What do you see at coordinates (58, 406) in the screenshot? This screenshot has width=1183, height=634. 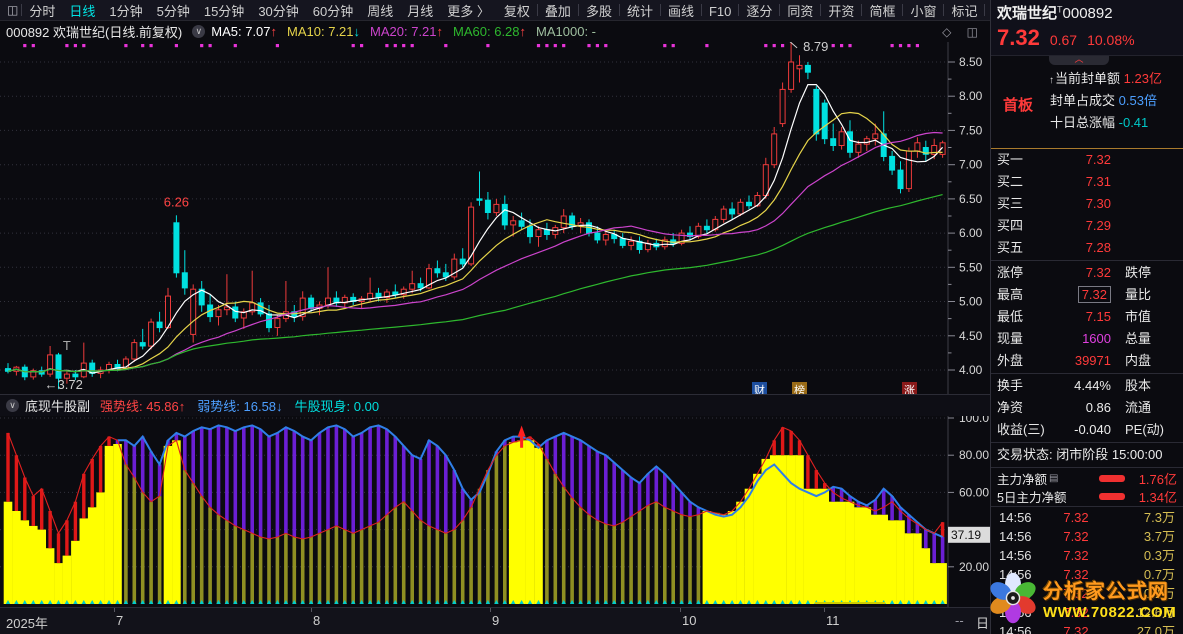 I see `indicator-name: 底现牛股副` at bounding box center [58, 406].